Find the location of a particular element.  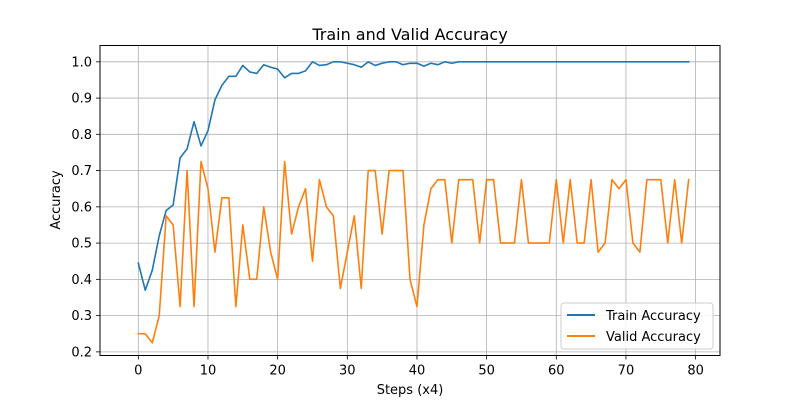

legend-label-train: Train Accuracy is located at coordinates (653, 316).